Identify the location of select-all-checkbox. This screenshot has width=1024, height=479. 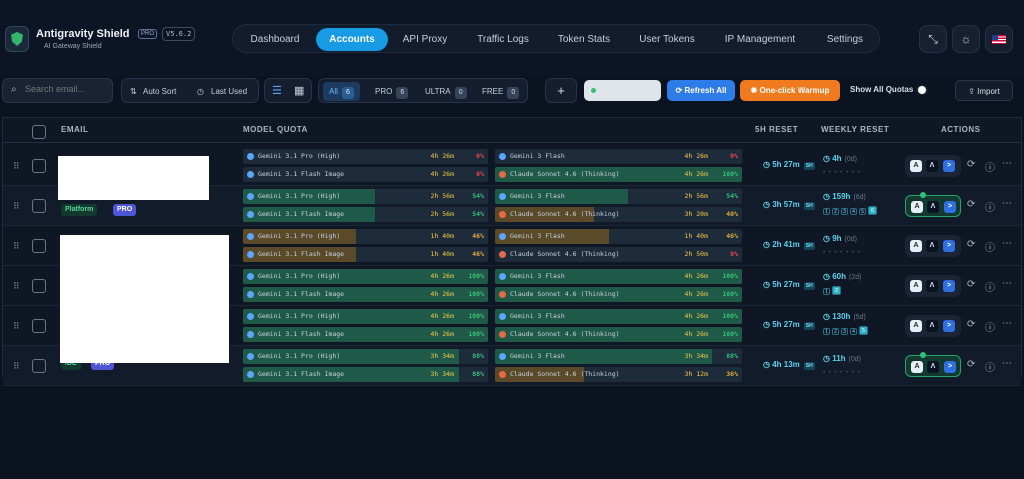
(39, 132).